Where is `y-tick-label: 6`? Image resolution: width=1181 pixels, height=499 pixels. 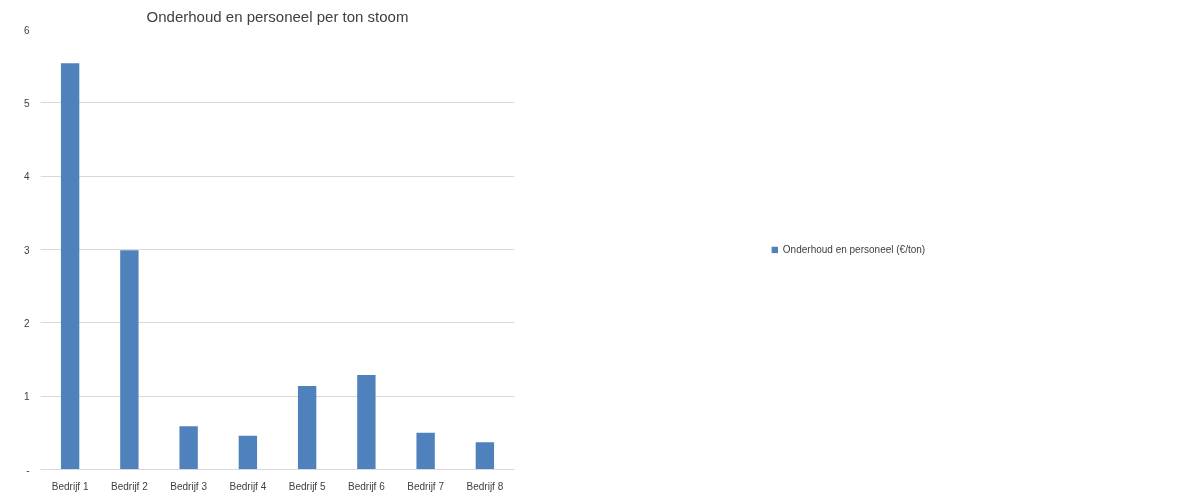
y-tick-label: 6 is located at coordinates (26, 30).